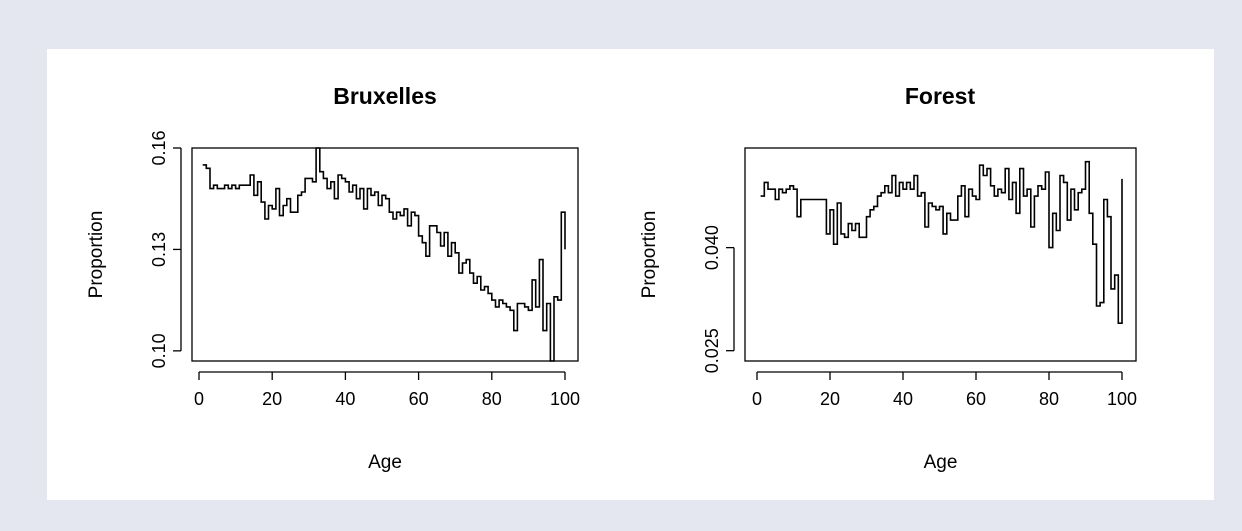 The image size is (1242, 531). I want to click on bruxelles-x-tick-label: 60, so click(419, 399).